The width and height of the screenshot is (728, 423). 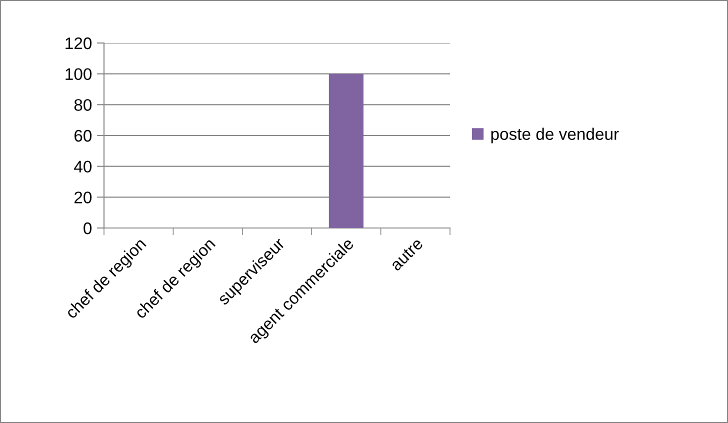 I want to click on legend-label: poste de vendeur, so click(x=555, y=136).